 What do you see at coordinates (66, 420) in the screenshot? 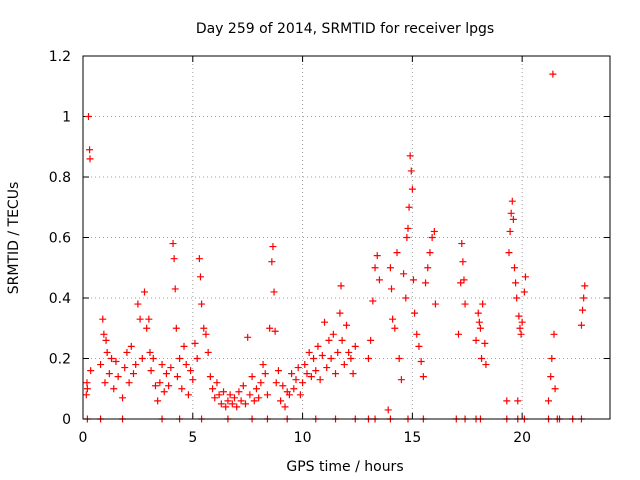
I see `y-tick-label: 0` at bounding box center [66, 420].